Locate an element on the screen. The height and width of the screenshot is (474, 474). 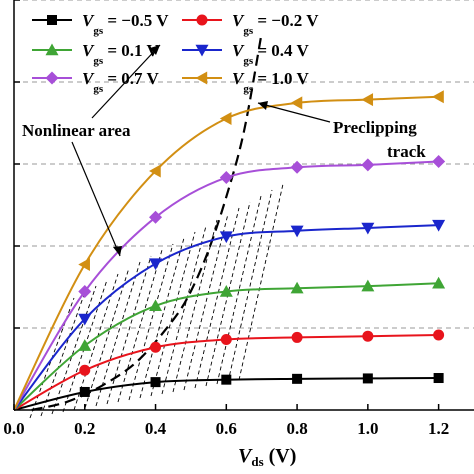
legend-label-1: Vgs = −0.2 V is located at coordinates (275, 24).